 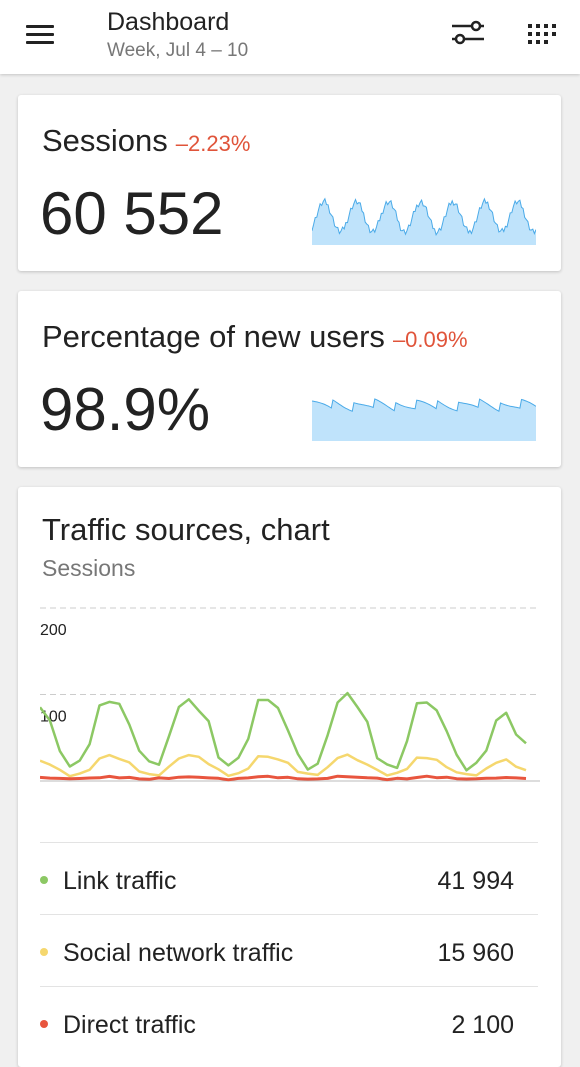 What do you see at coordinates (283, 778) in the screenshot?
I see `series-direct-traffic` at bounding box center [283, 778].